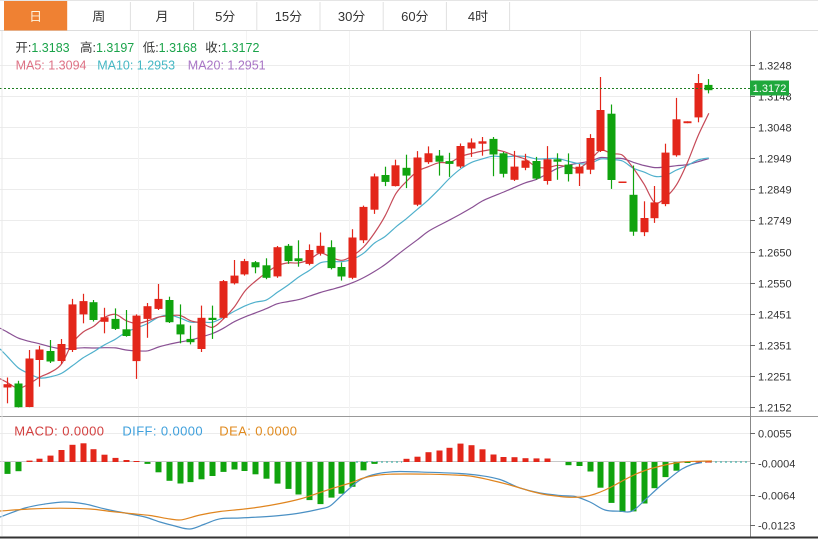 This screenshot has height=545, width=818. I want to click on svg-text: 15, so click(282, 16).